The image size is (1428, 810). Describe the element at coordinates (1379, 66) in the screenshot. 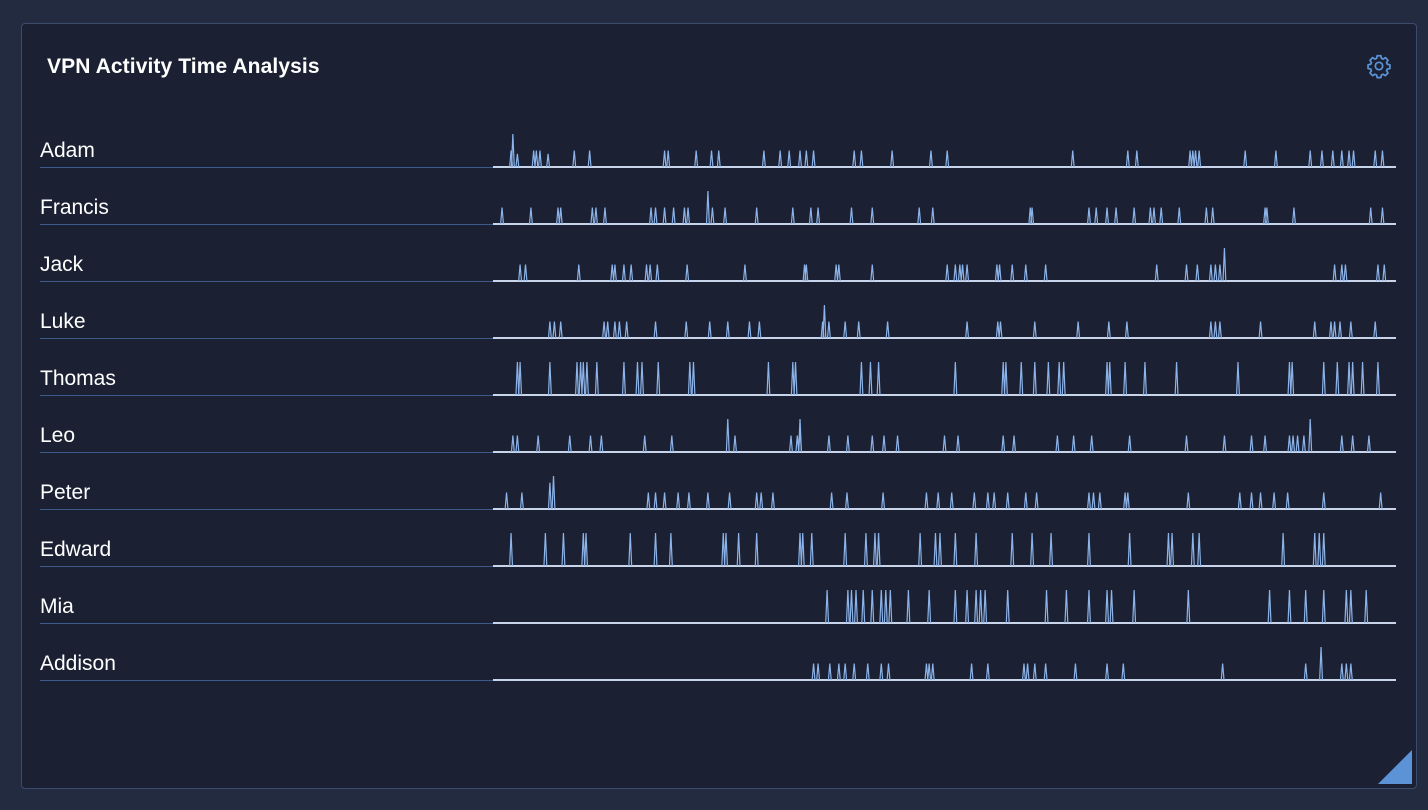

I see `gear-icon` at that location.